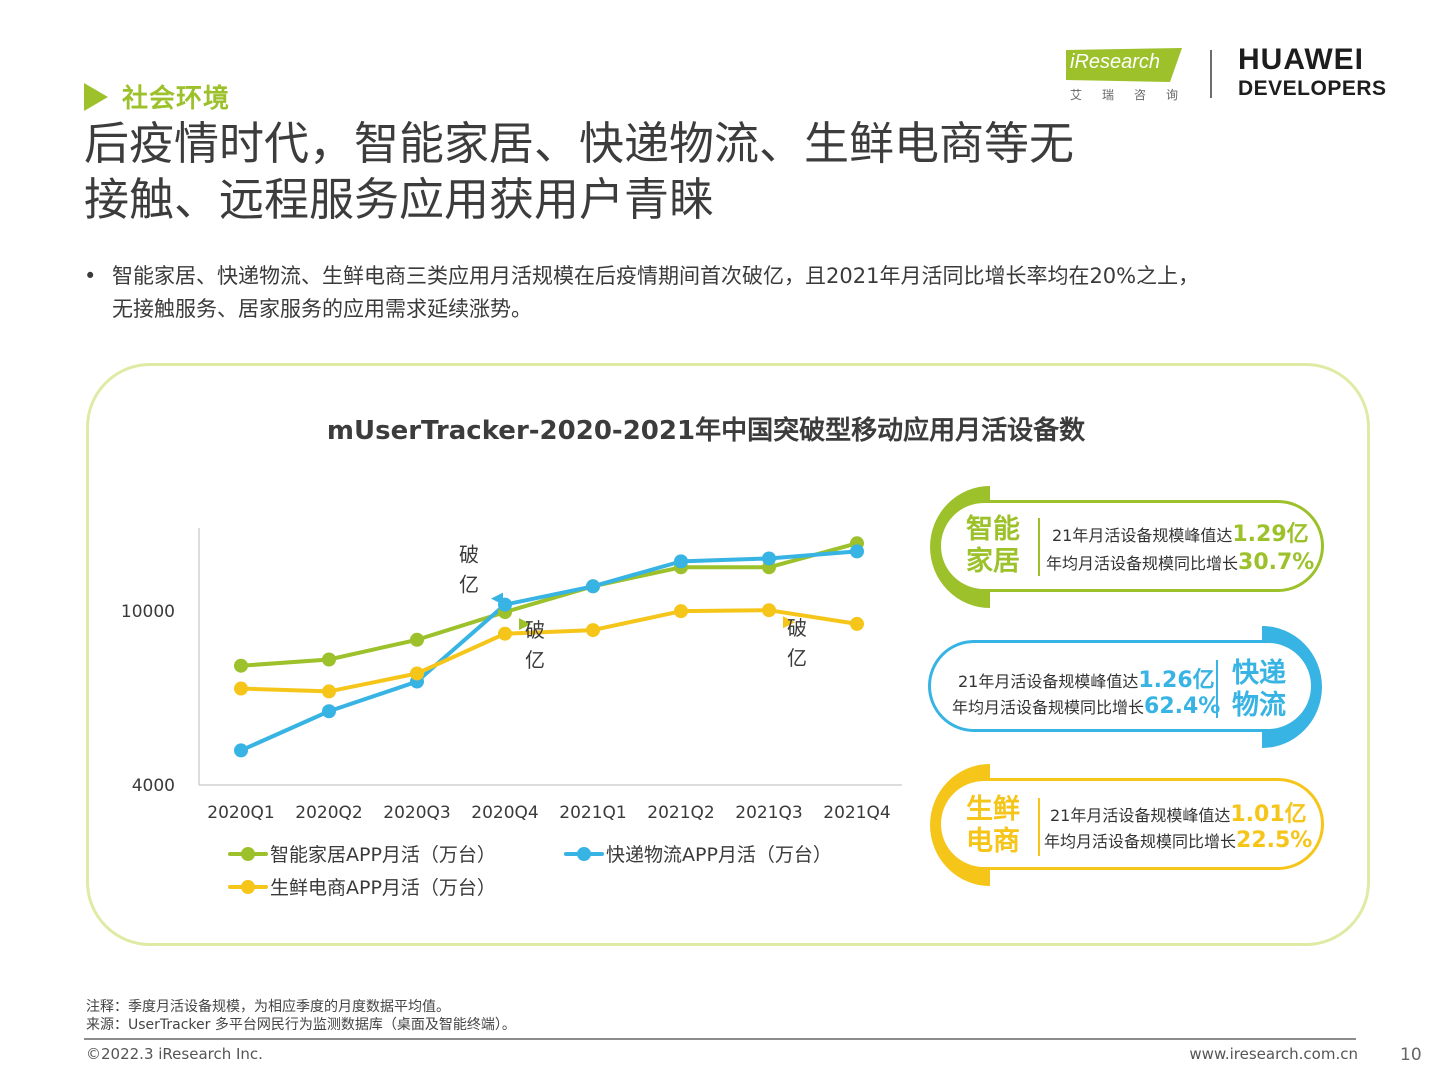 This screenshot has width=1440, height=1080. Describe the element at coordinates (1171, 95) in the screenshot. I see `iresearch-cn-char: 询` at that location.